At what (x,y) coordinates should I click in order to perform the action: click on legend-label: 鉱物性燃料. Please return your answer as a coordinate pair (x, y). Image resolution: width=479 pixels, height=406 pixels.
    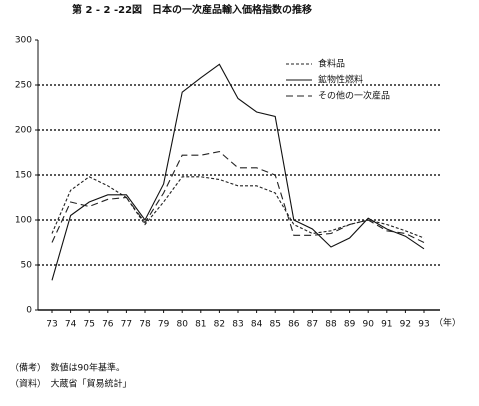
    Looking at the image, I should click on (340, 80).